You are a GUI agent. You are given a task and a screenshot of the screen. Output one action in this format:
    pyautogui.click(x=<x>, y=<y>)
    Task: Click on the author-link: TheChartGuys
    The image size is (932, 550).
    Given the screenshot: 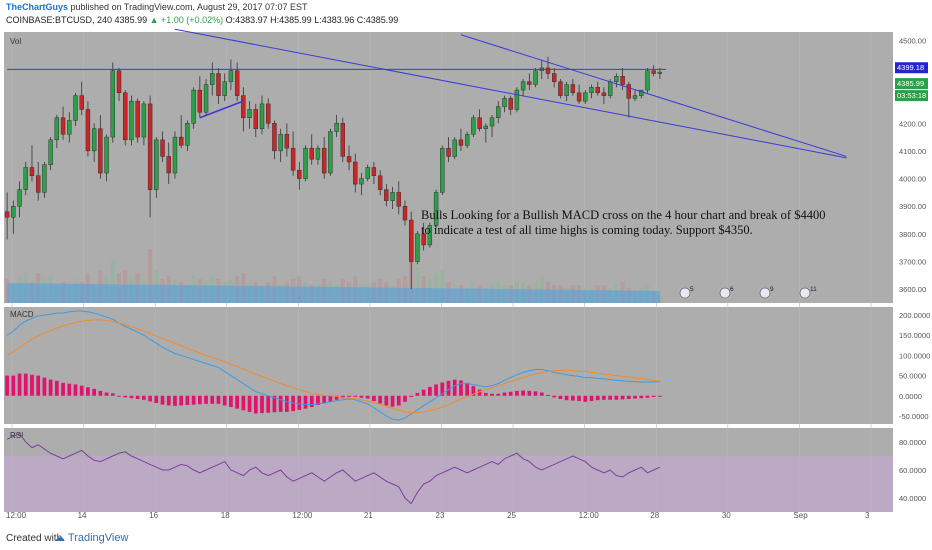 What is the action you would take?
    pyautogui.click(x=37, y=7)
    